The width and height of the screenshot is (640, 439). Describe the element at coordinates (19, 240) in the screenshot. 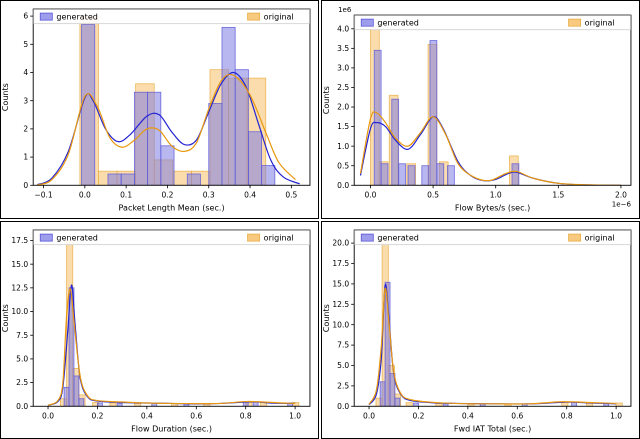

I see `y-tick-label: 17.5` at that location.